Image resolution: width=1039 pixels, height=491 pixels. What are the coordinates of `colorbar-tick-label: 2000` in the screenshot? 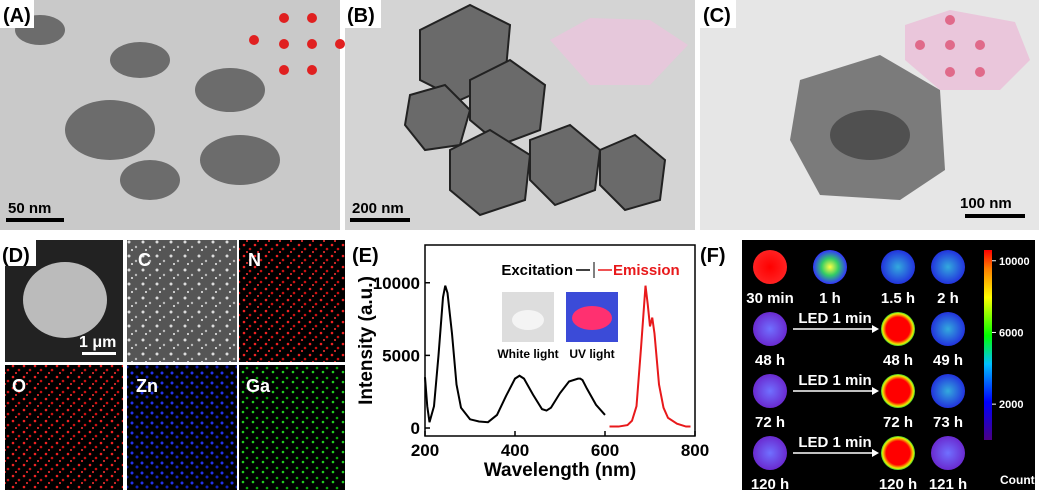 It's located at (1011, 405).